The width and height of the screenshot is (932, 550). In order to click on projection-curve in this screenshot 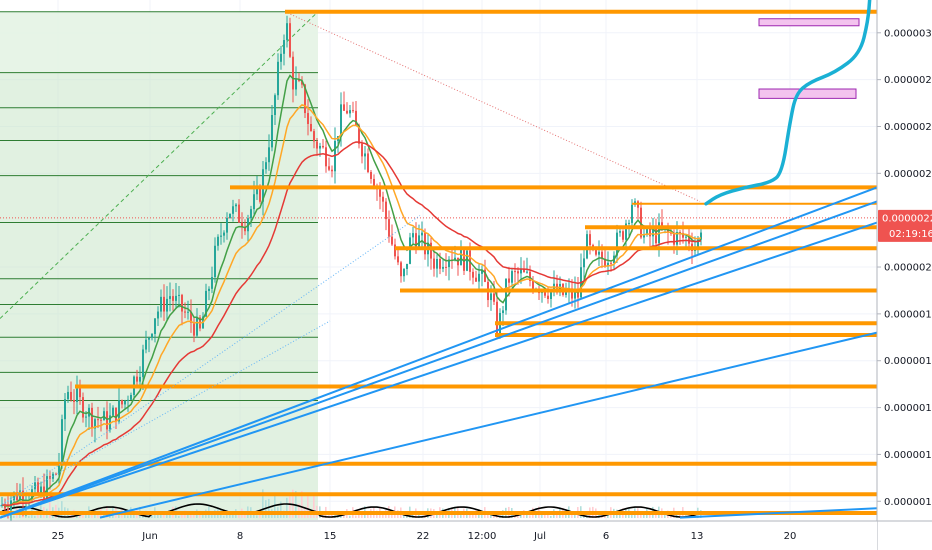, I will do `click(788, 103)`.